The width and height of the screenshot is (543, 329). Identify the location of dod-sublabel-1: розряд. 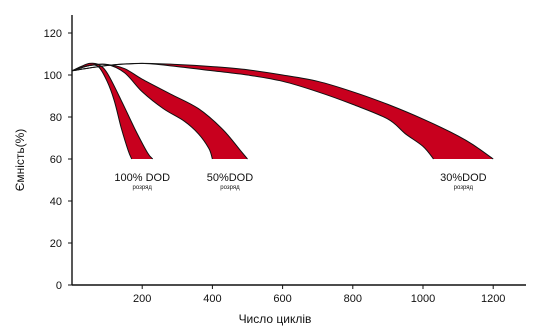
(230, 188).